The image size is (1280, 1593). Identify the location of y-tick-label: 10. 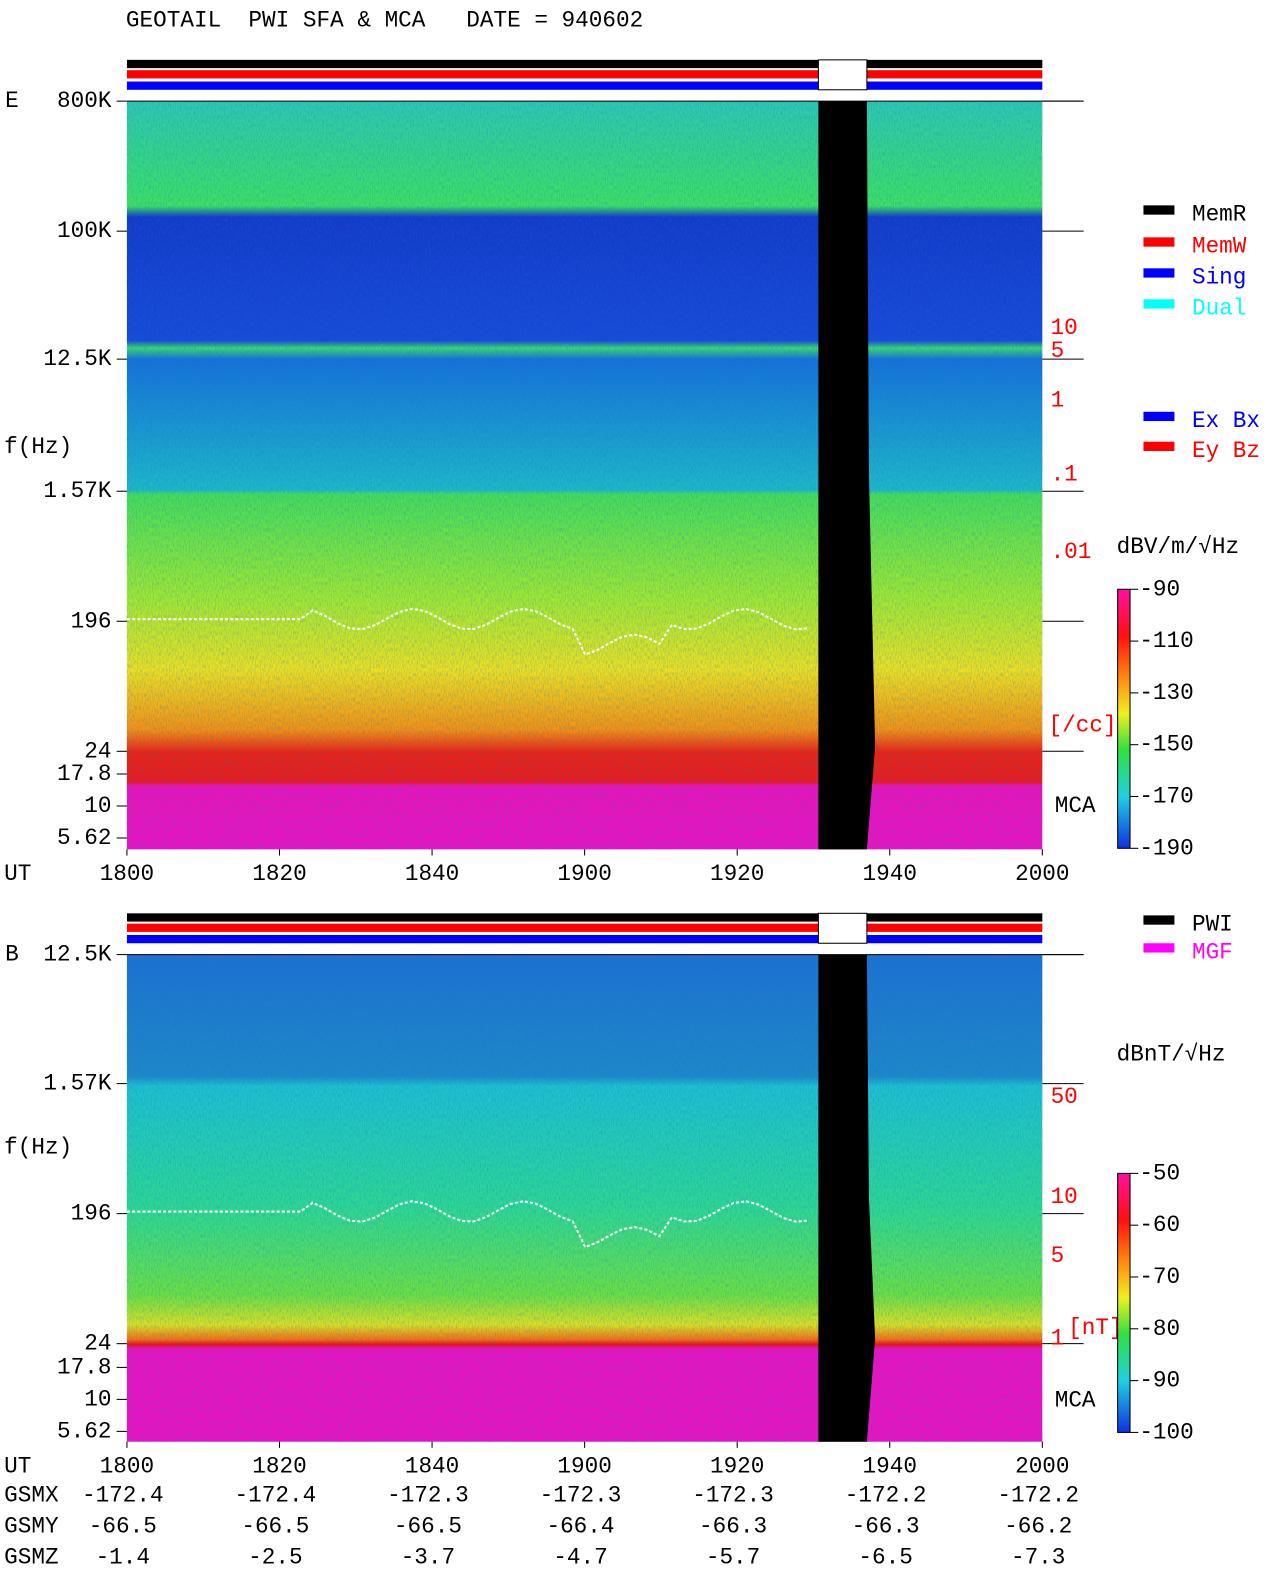
(97, 806).